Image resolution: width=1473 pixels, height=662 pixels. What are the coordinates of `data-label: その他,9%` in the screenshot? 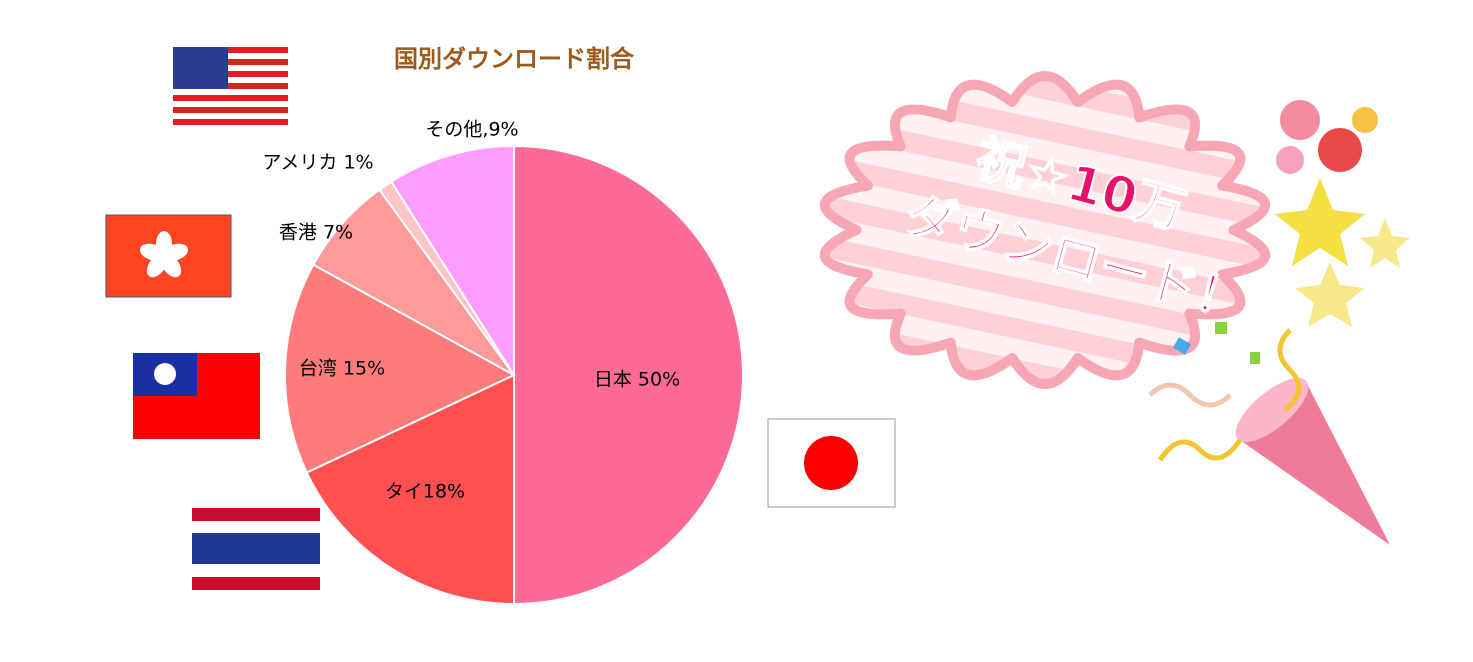 It's located at (471, 130).